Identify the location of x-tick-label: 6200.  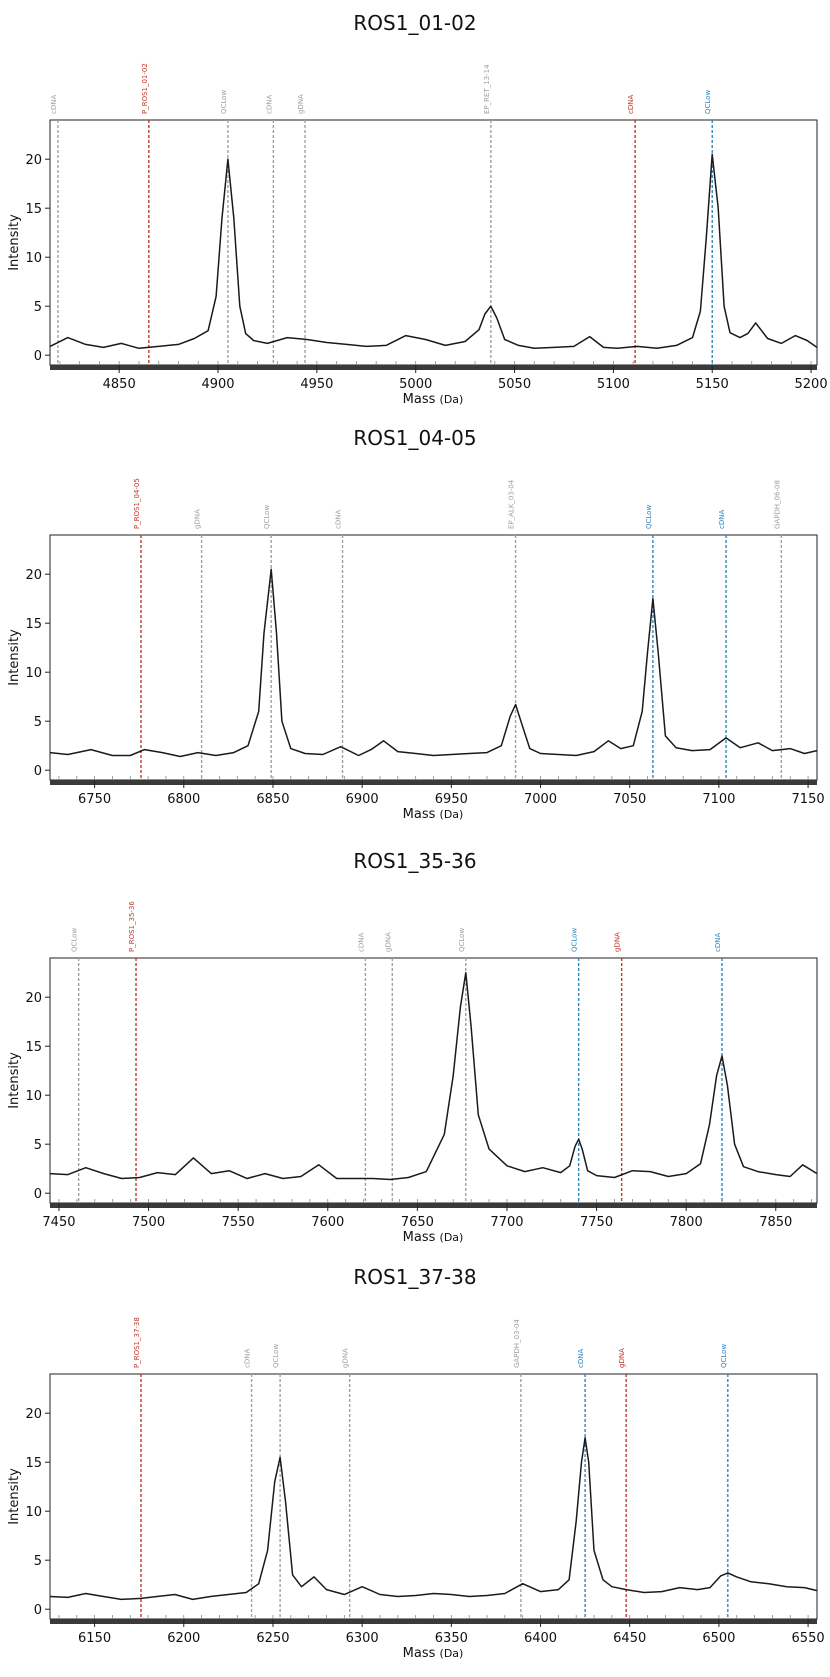
(183, 1638).